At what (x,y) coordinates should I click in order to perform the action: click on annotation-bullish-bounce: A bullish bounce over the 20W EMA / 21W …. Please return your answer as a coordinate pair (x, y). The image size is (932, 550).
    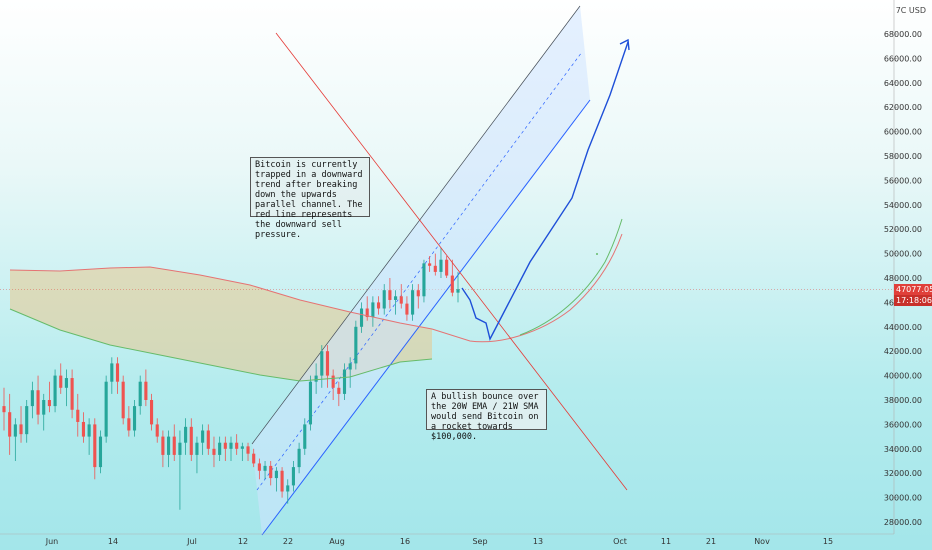
    Looking at the image, I should click on (486, 415).